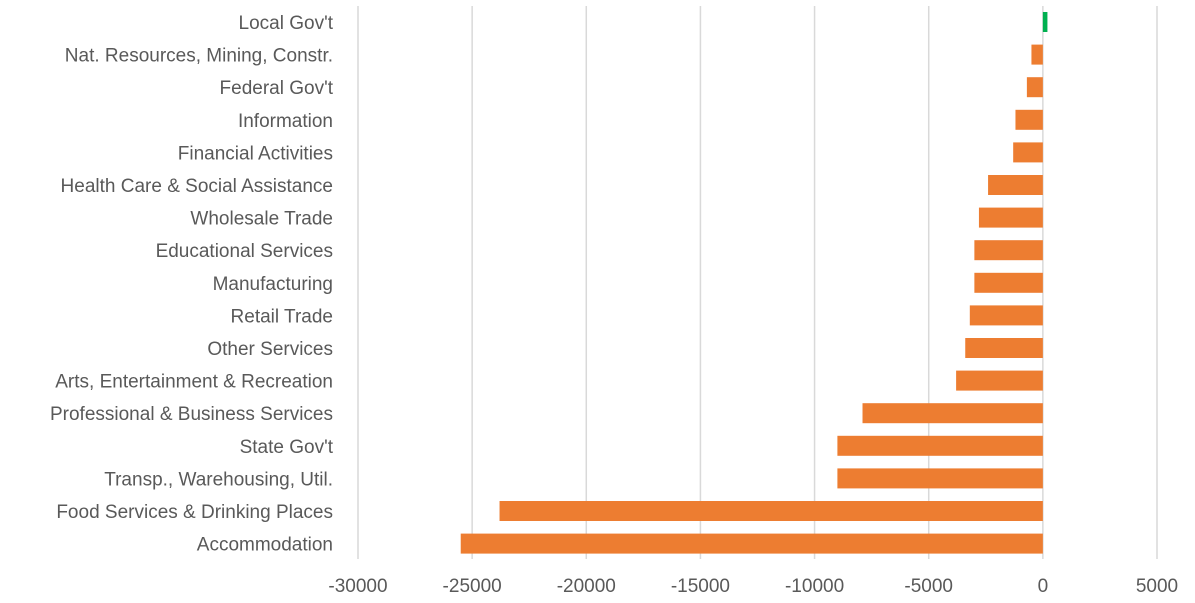 This screenshot has width=1195, height=603. I want to click on category-label: Arts, Entertainment & Recreation, so click(194, 382).